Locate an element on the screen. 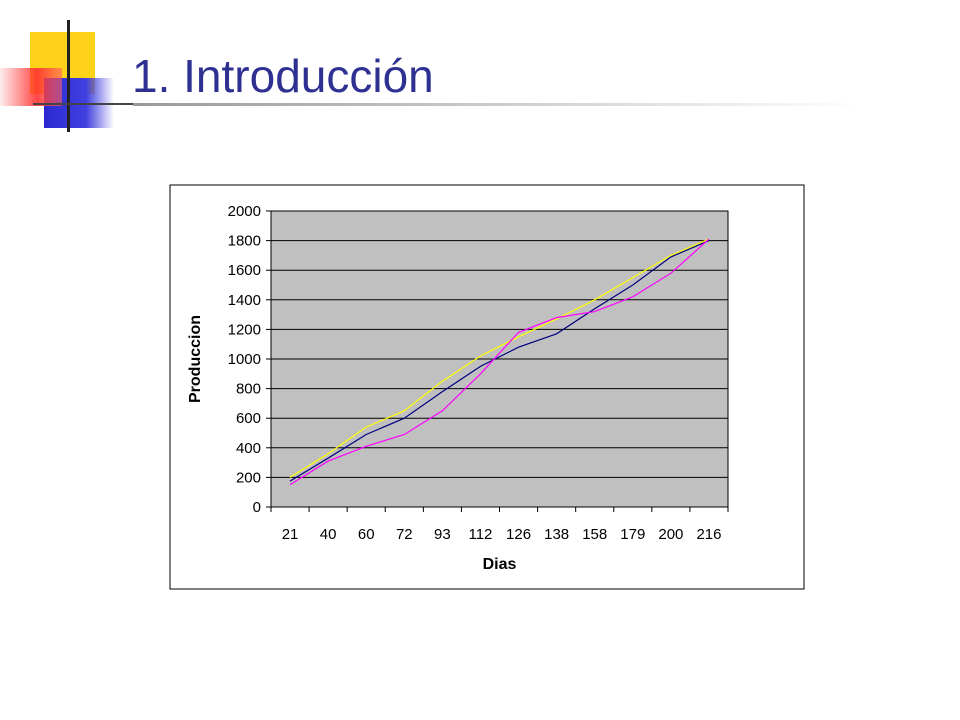  y-tick-label: 1600 is located at coordinates (244, 270).